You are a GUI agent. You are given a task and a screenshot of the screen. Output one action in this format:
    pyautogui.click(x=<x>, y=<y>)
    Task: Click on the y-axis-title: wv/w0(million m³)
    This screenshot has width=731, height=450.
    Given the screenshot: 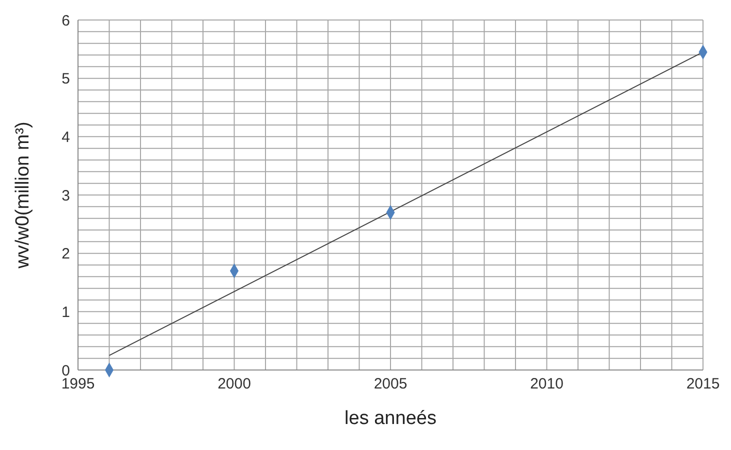 What is the action you would take?
    pyautogui.click(x=23, y=196)
    